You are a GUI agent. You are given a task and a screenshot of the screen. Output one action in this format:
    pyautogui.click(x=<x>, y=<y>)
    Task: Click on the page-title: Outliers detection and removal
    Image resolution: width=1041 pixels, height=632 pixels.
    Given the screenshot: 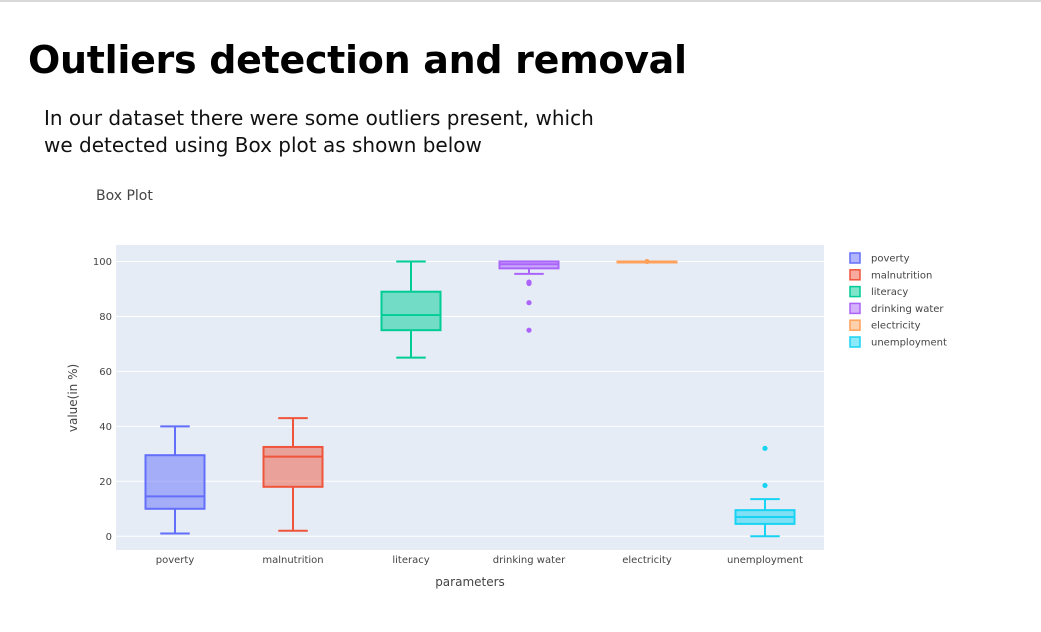 What is the action you would take?
    pyautogui.click(x=357, y=60)
    